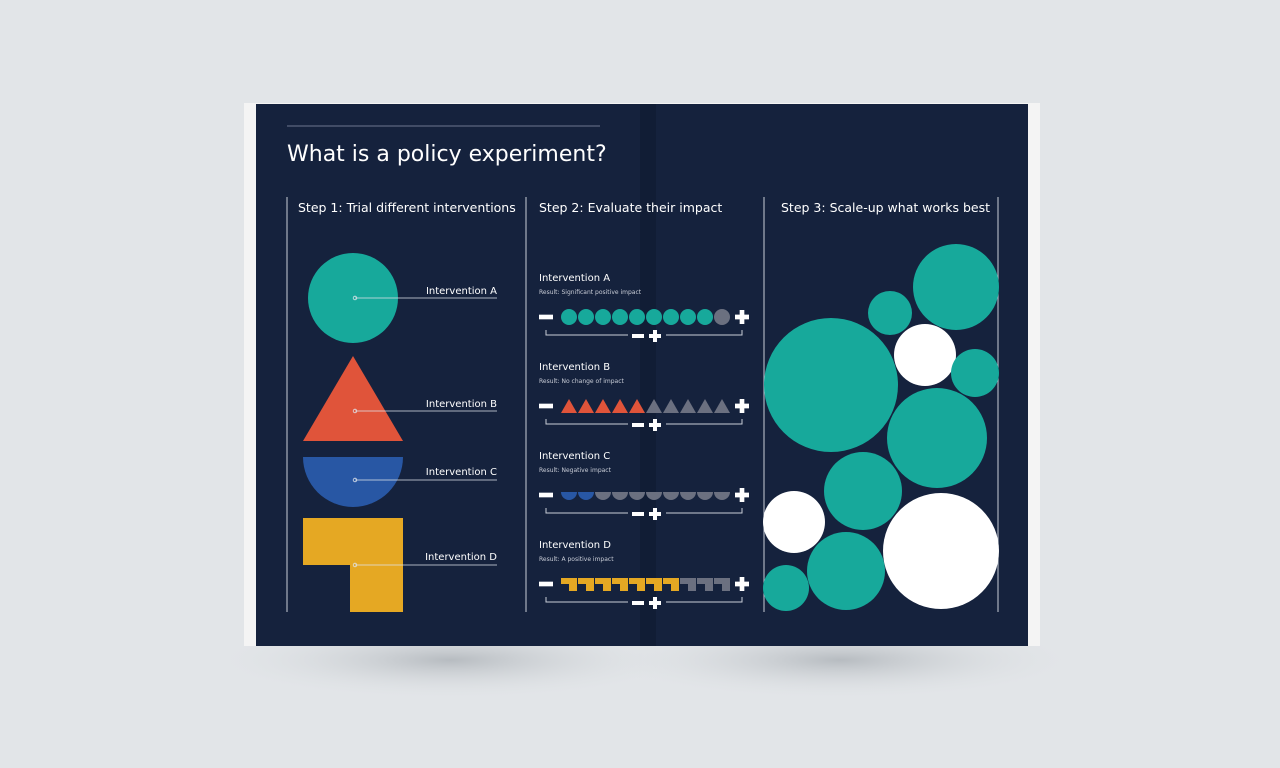 This screenshot has height=768, width=1280. I want to click on page-title: What is a policy experiment?, so click(447, 154).